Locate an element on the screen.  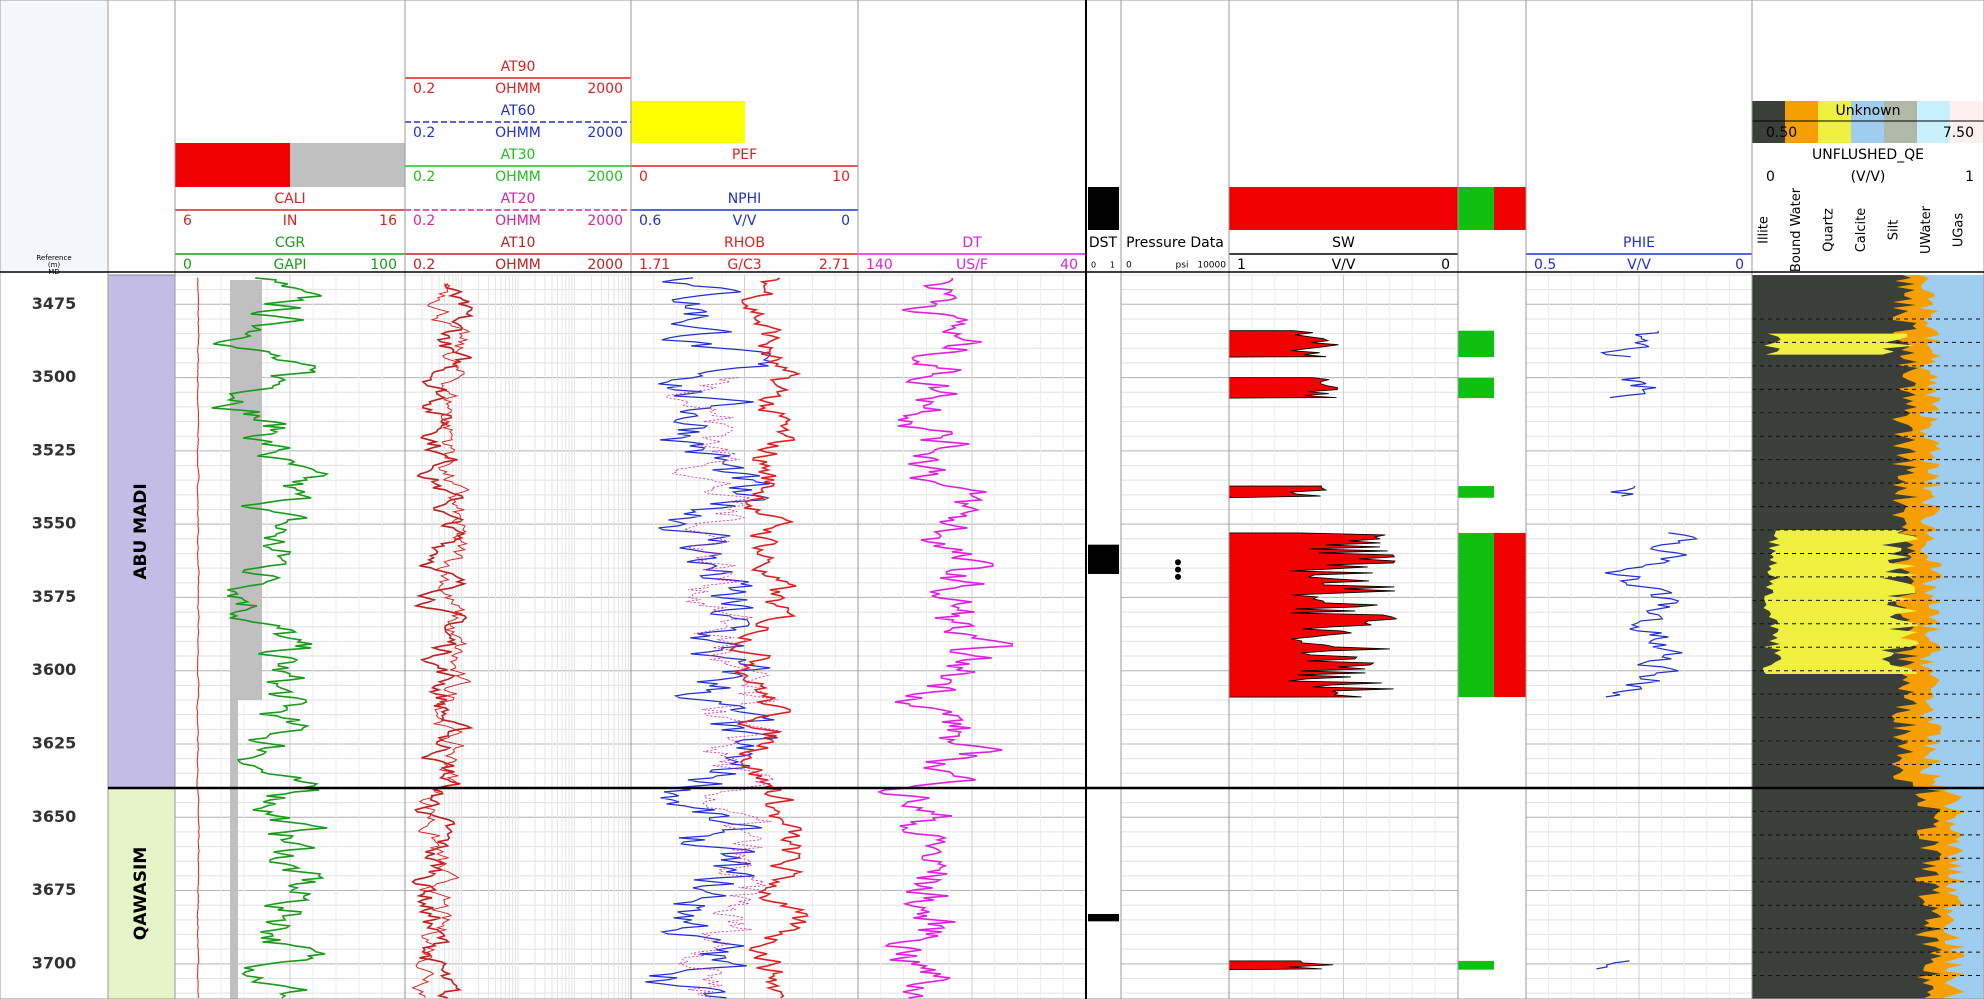
curve-name: PEF is located at coordinates (744, 155).